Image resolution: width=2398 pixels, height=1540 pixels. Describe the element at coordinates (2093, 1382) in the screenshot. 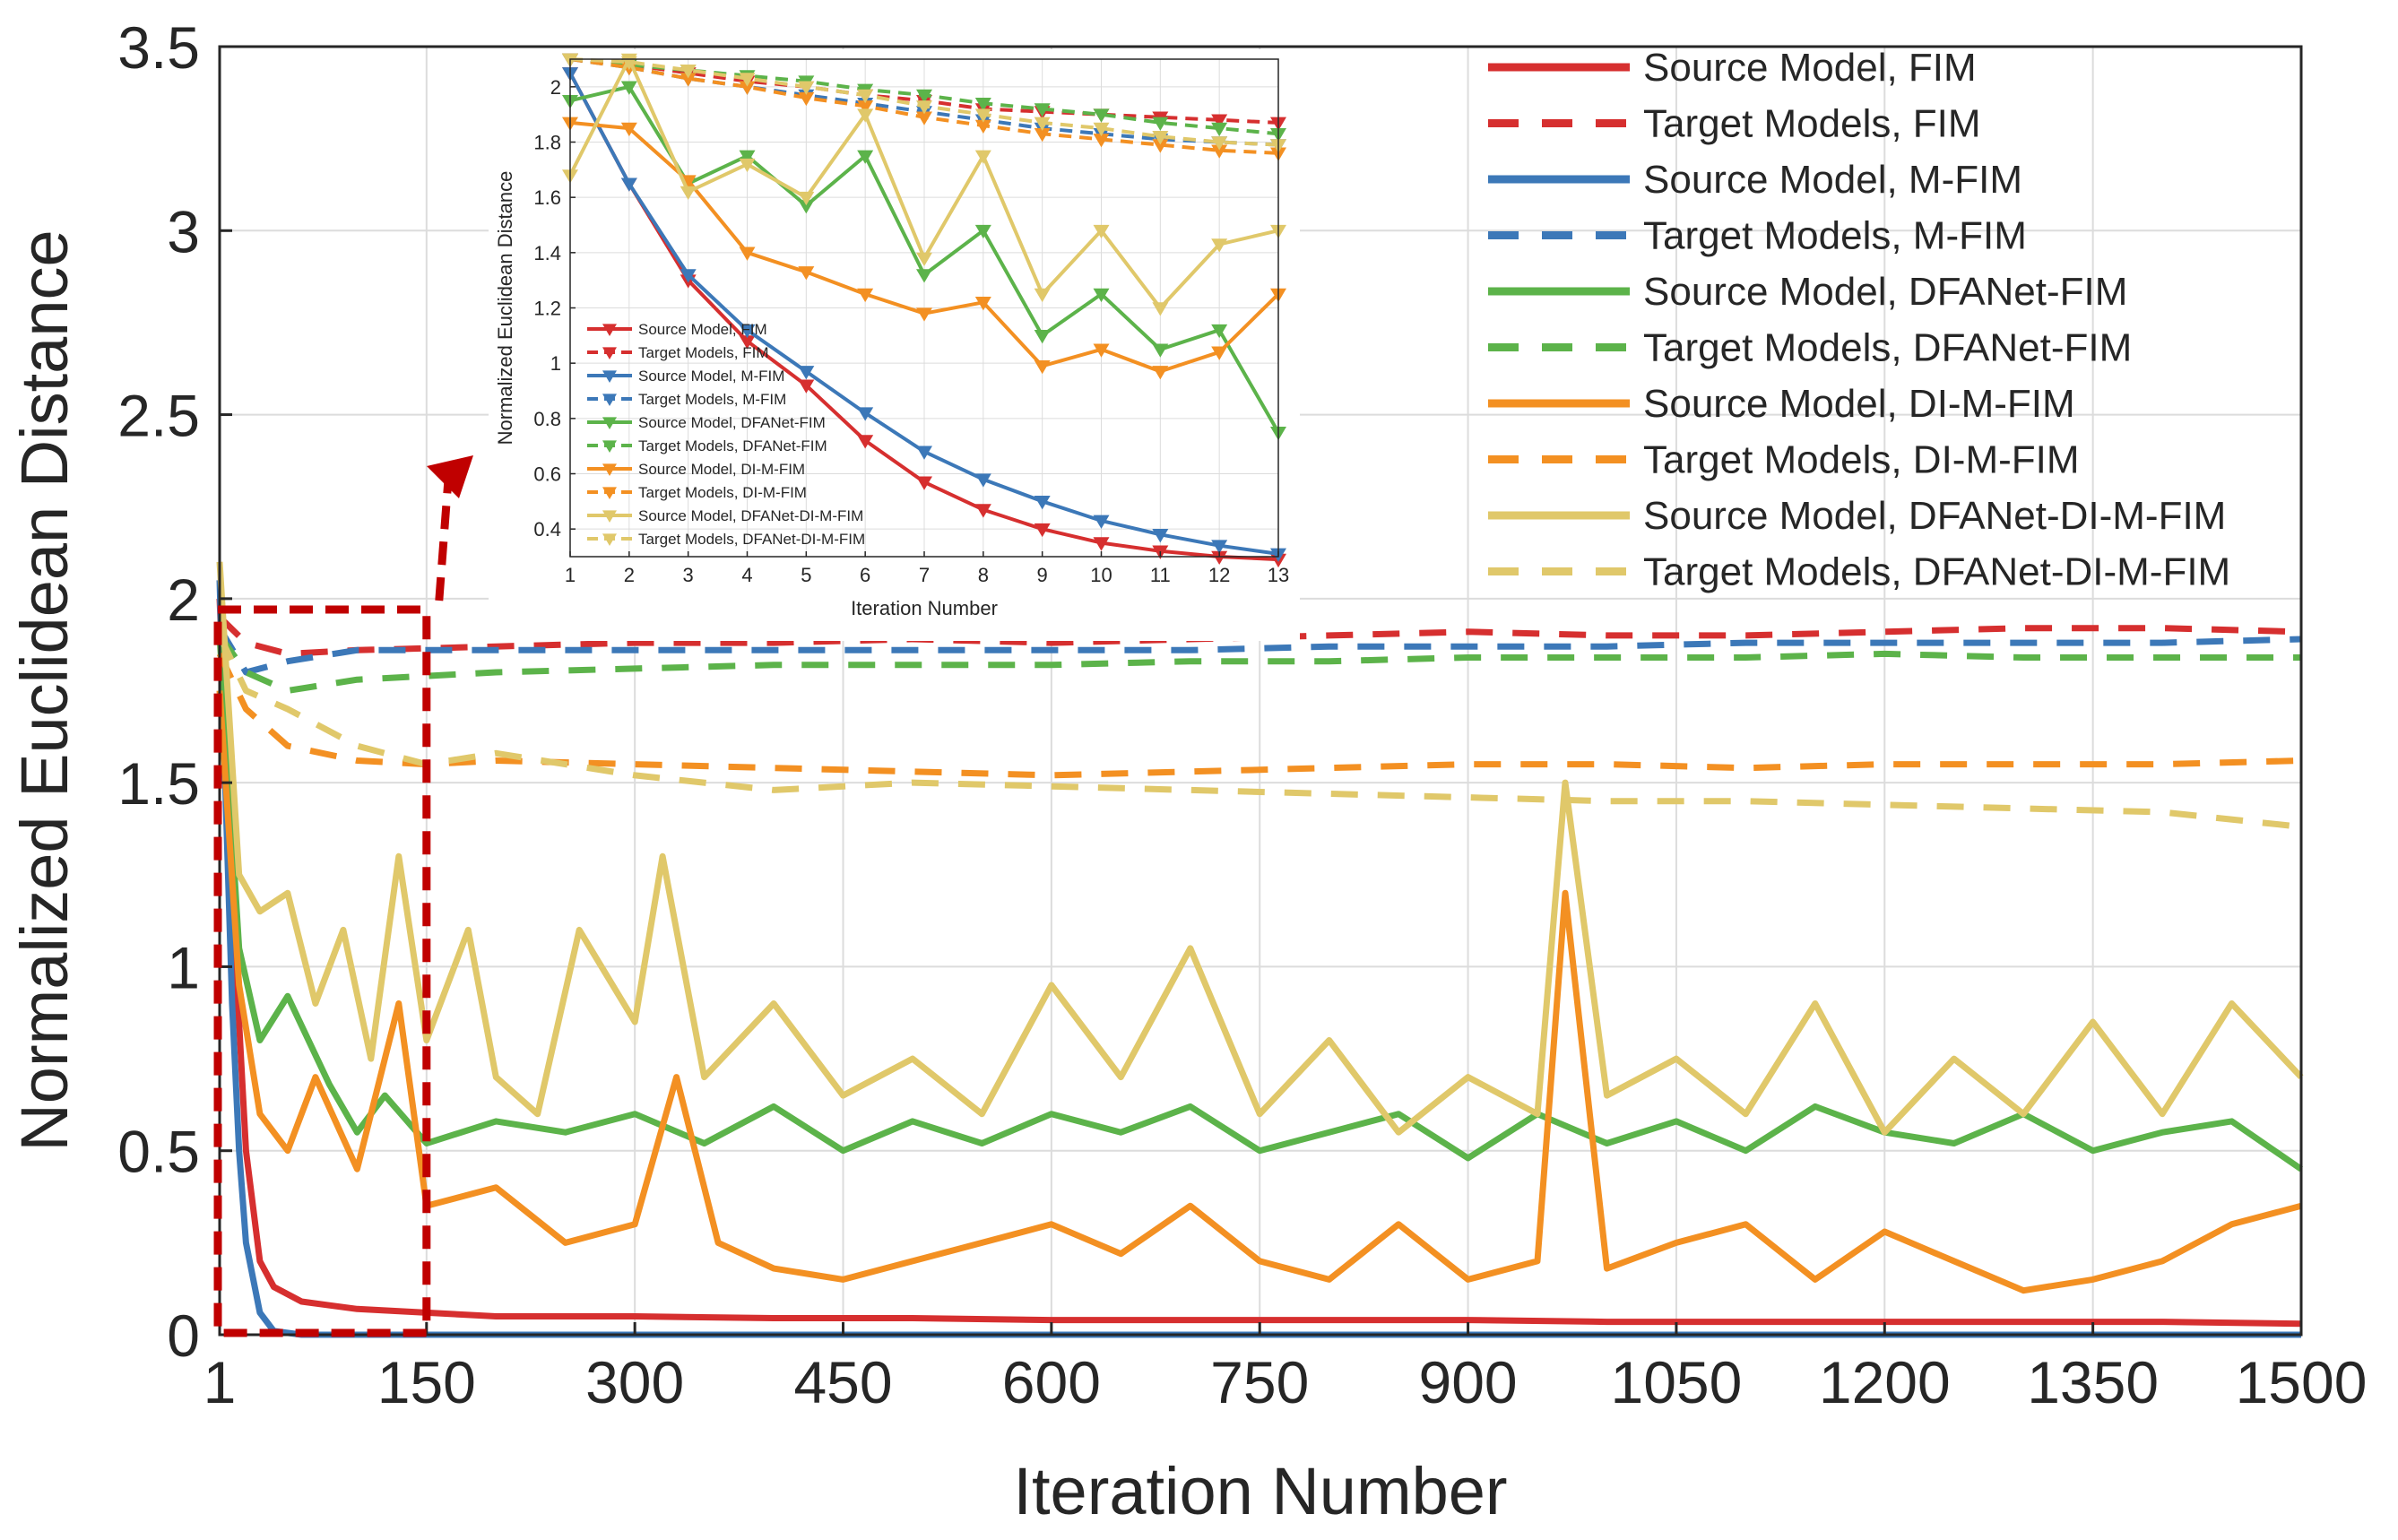

I see `main-xtick-label: 1350` at that location.